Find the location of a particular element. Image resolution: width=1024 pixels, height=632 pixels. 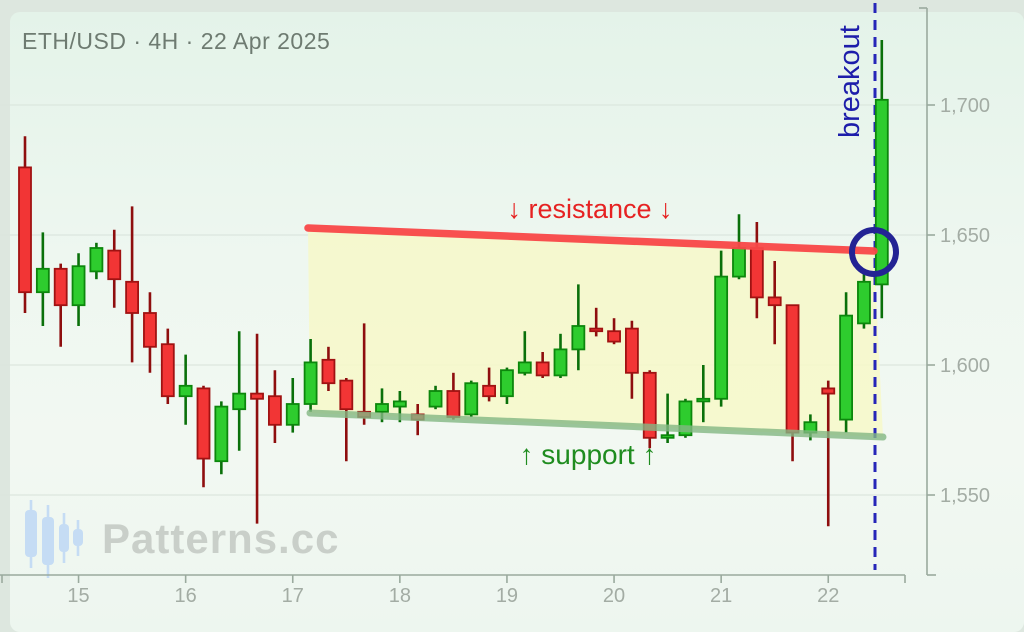

y-axis: 1,700 1,650 1,600 1,550 is located at coordinates (954, 291).